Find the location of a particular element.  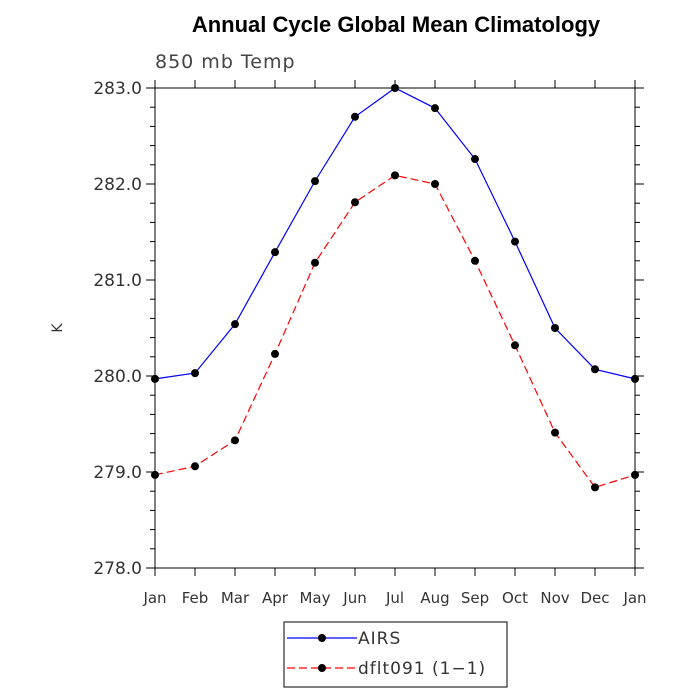

y-tick-label: 282.0 is located at coordinates (117, 185).